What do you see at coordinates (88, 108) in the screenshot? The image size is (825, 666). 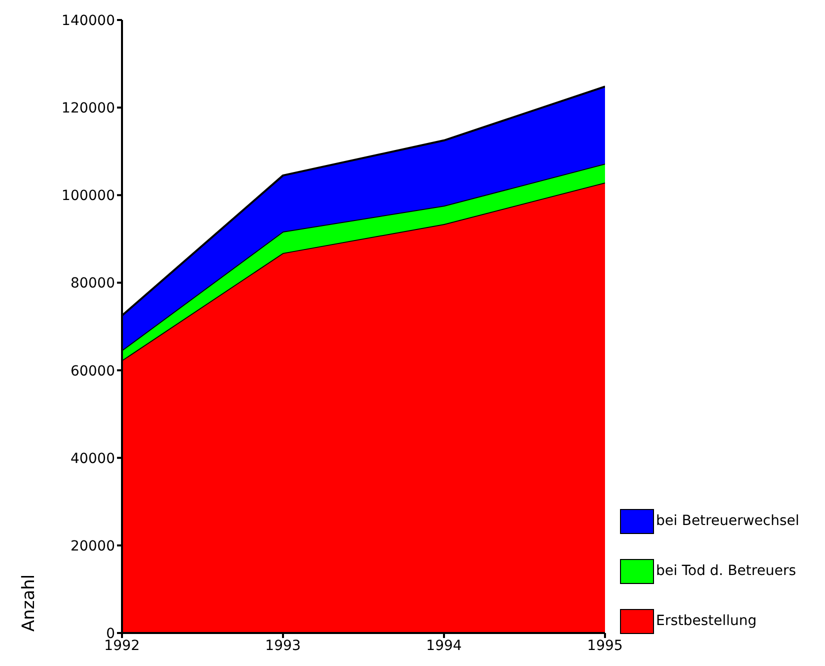 I see `y-tick-label: 120000` at bounding box center [88, 108].